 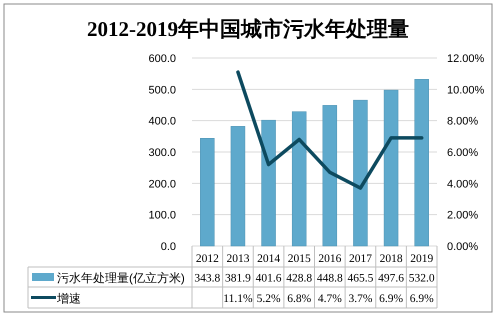 What do you see at coordinates (421, 278) in the screenshot?
I see `data-label: 532.0` at bounding box center [421, 278].